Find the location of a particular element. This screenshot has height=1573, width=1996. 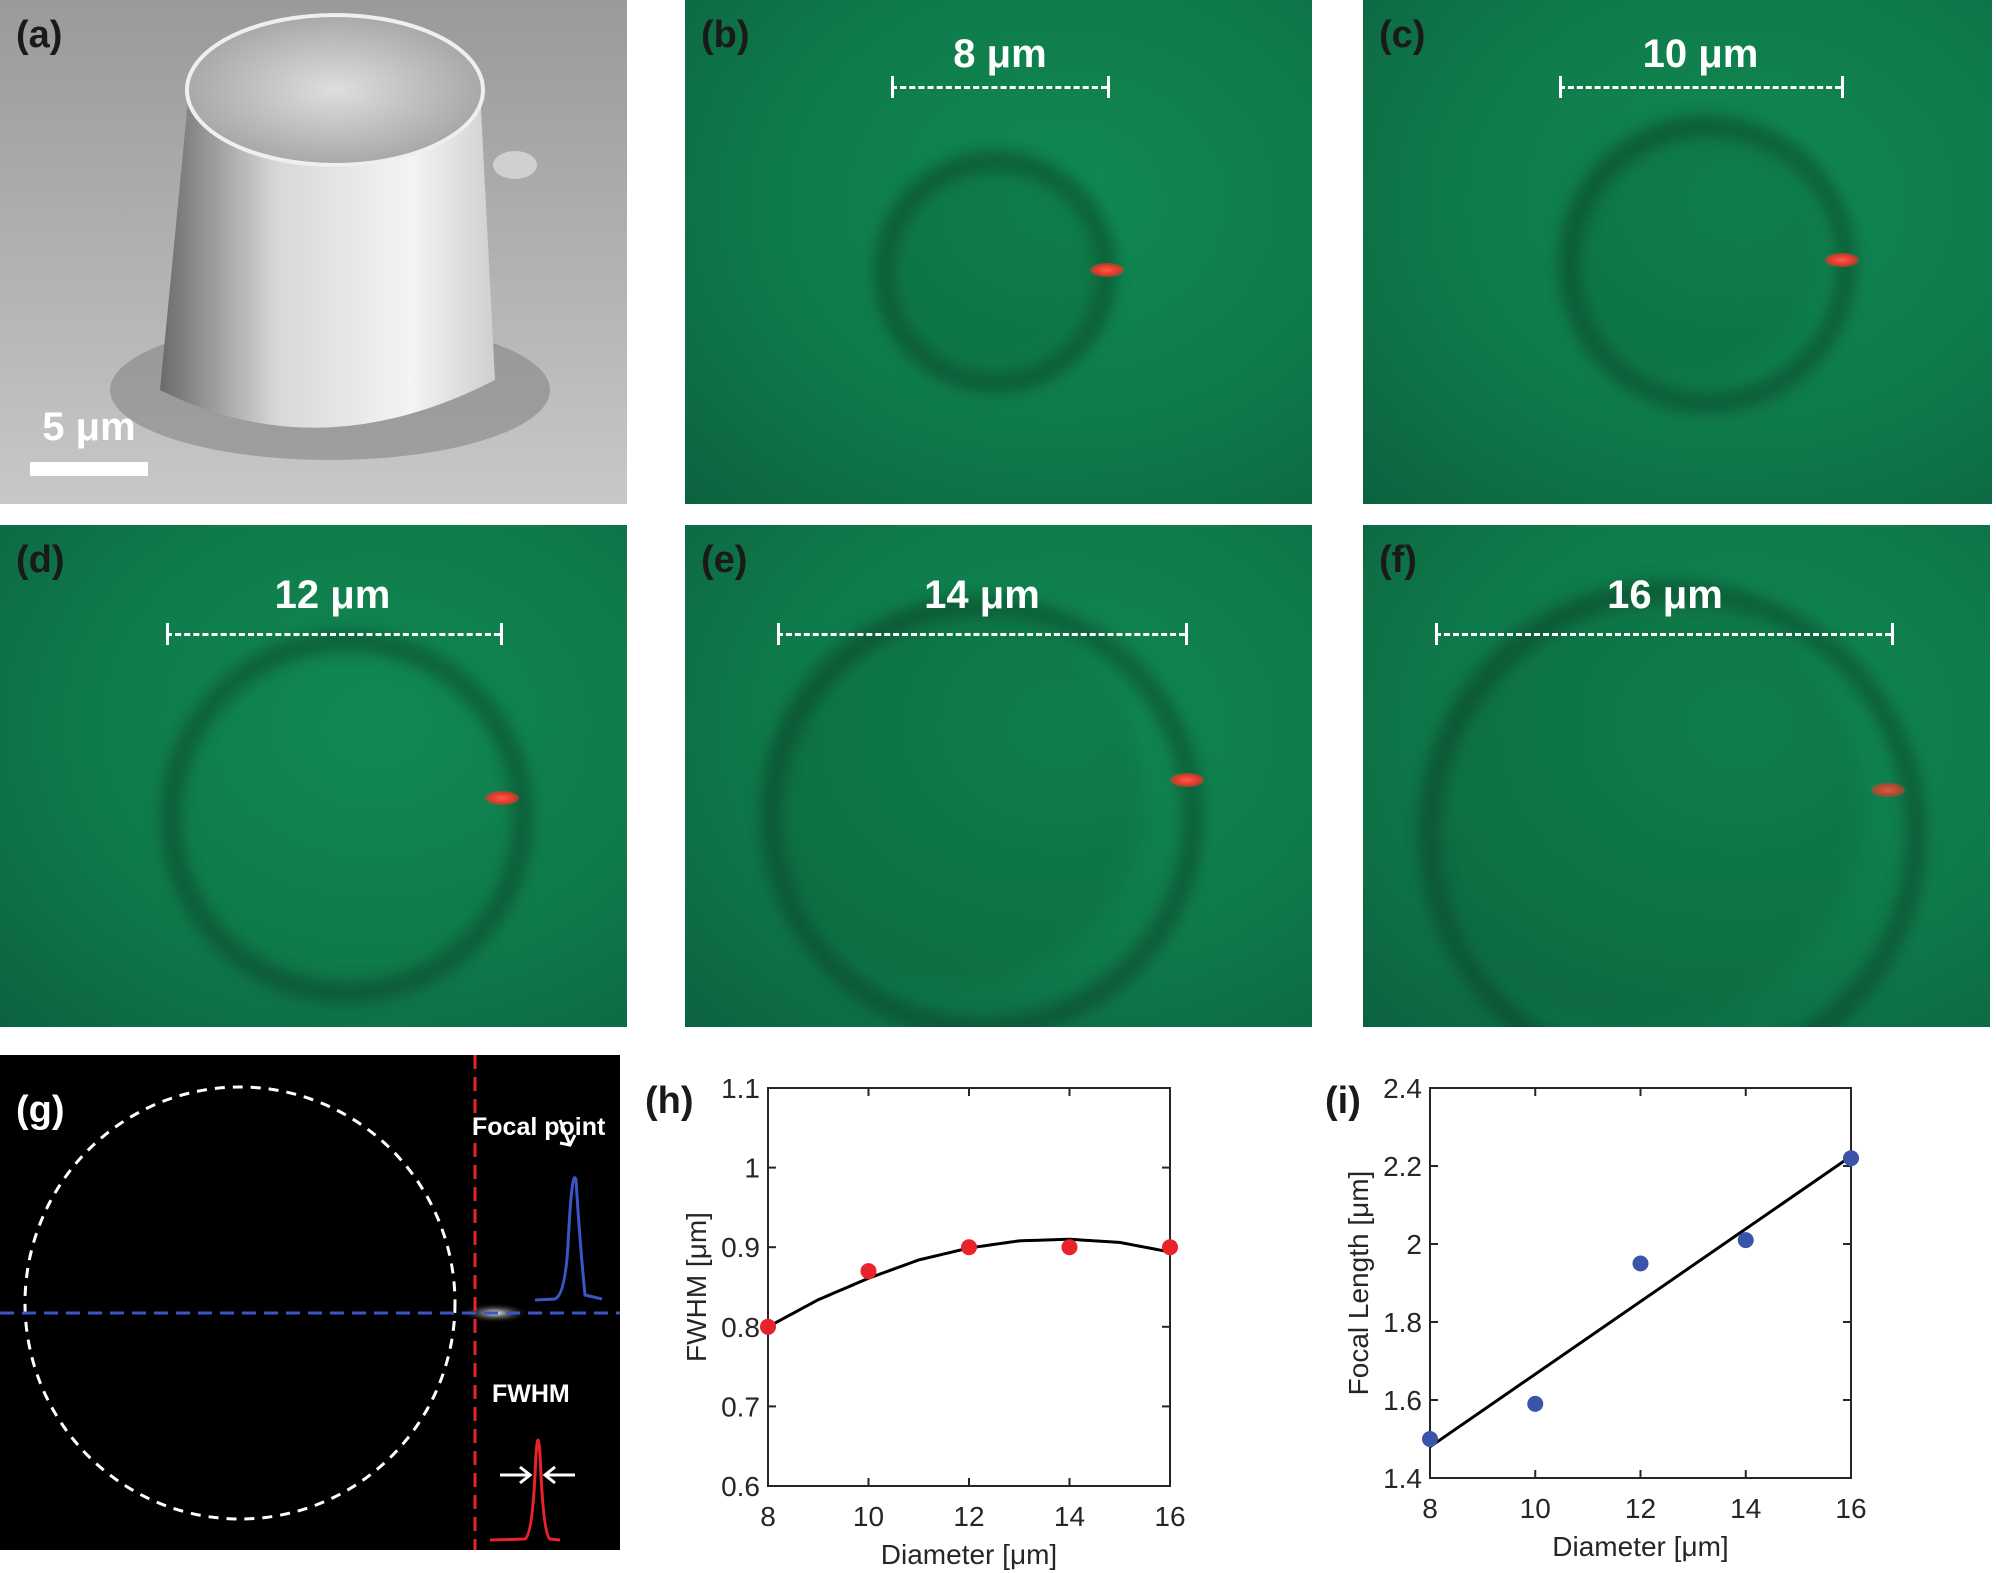

panel-label: (e) is located at coordinates (724, 560).